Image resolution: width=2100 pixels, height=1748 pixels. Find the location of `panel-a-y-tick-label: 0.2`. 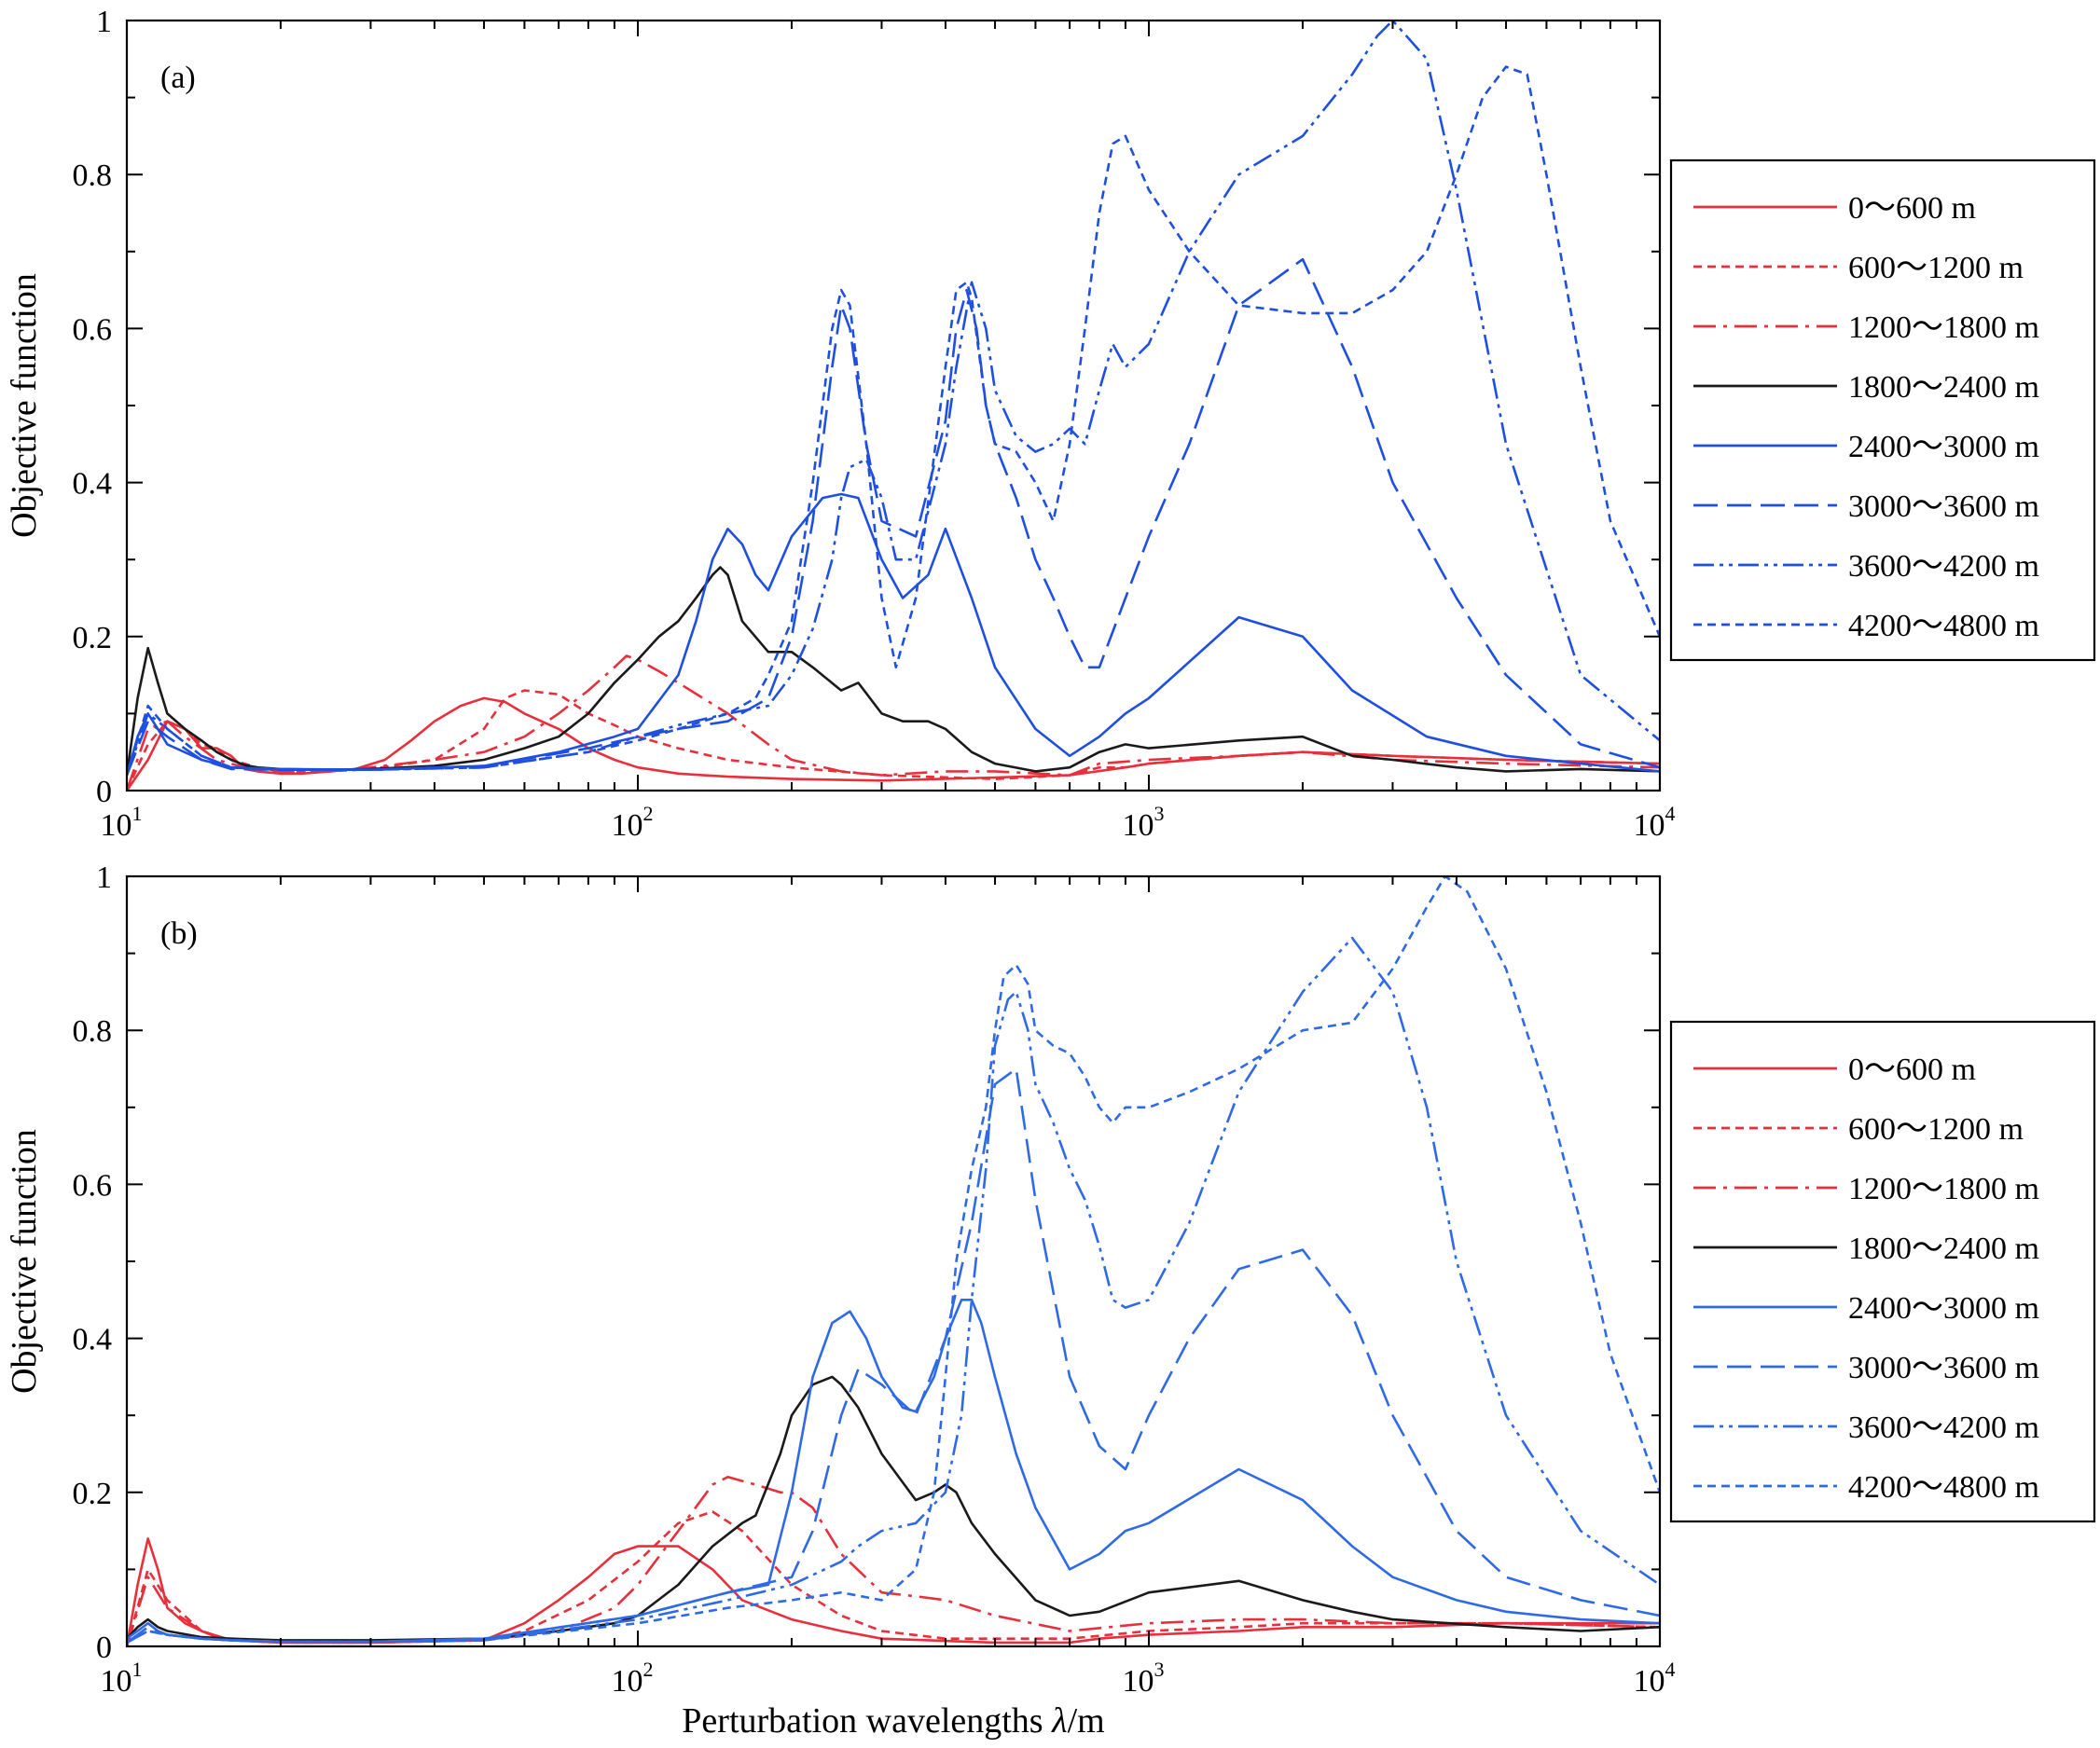

panel-a-y-tick-label: 0.2 is located at coordinates (93, 638).